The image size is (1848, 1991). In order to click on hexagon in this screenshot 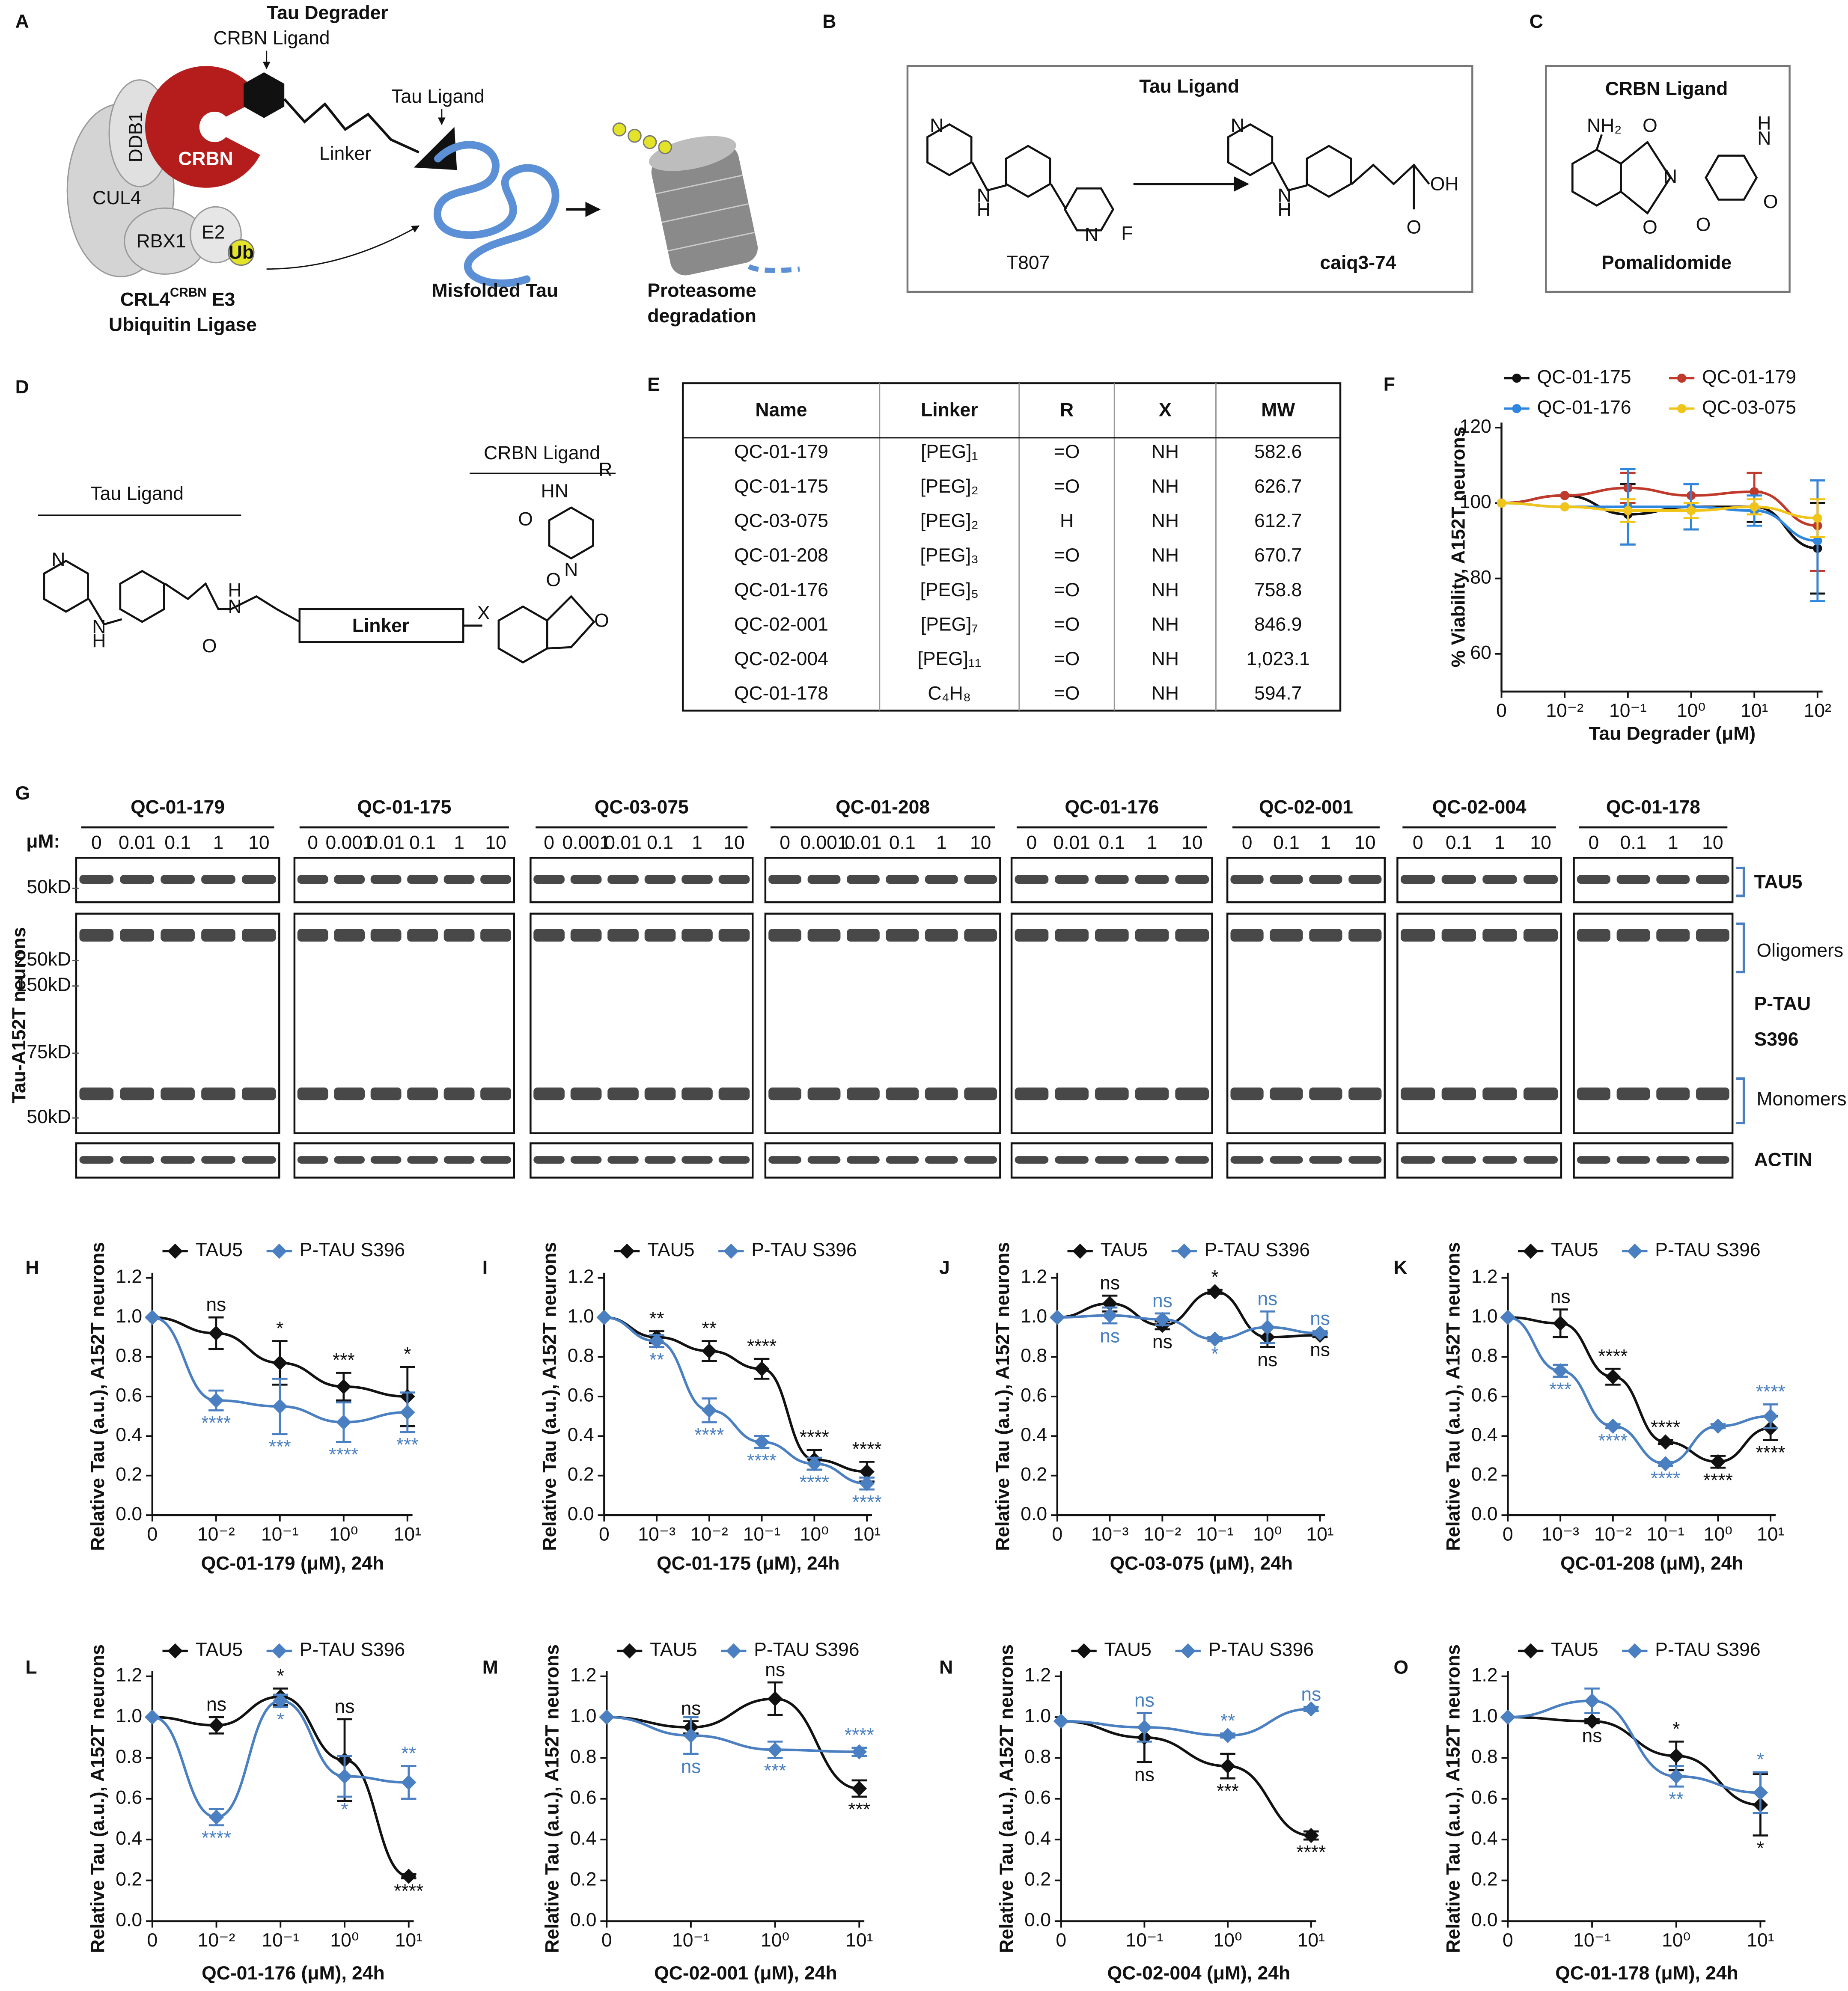, I will do `click(264, 95)`.